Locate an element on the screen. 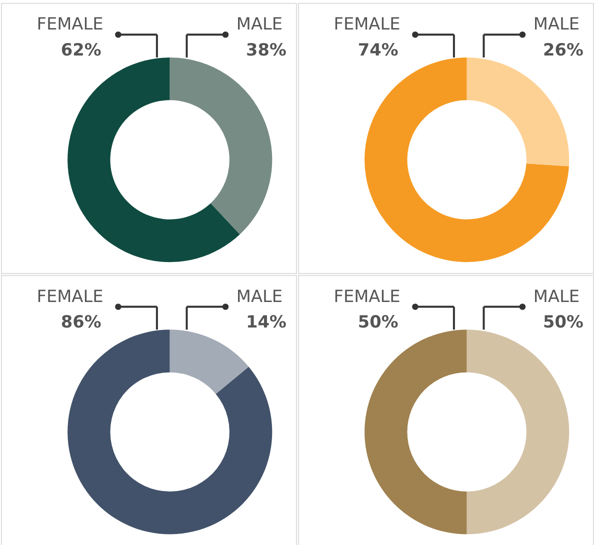 This screenshot has height=545, width=594. data-label: 74% is located at coordinates (378, 49).